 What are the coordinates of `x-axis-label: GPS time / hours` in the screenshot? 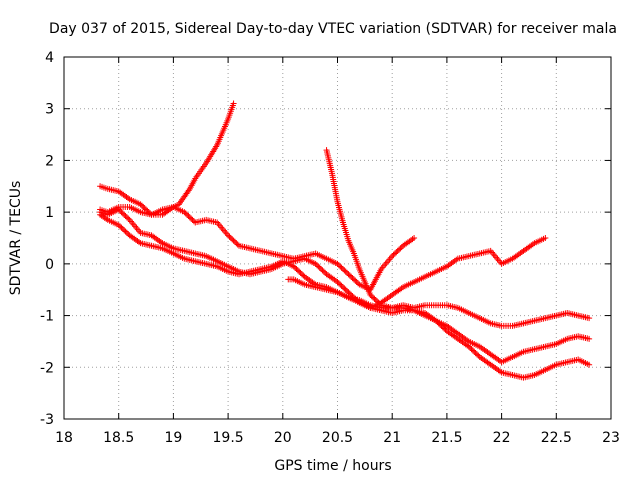 It's located at (332, 466).